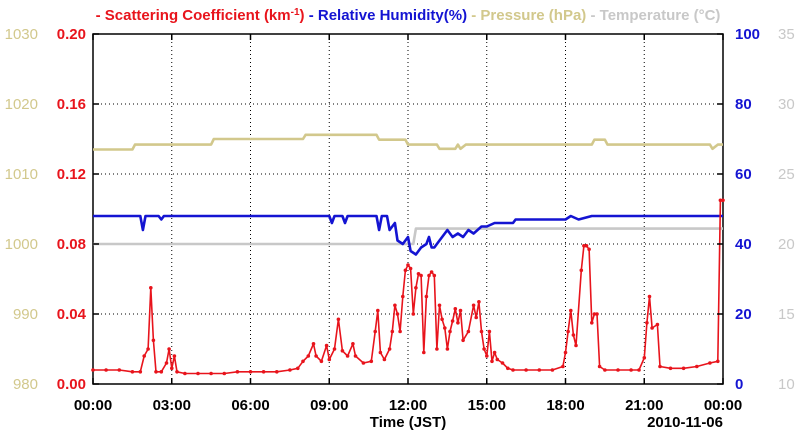 The image size is (800, 434). I want to click on x-tick-label: 18:00, so click(565, 405).